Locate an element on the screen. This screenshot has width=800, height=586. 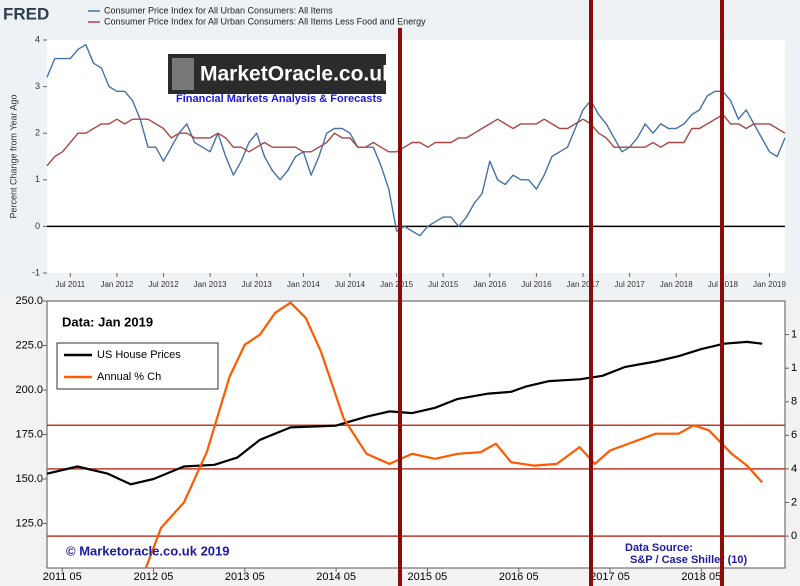
source: S&P / Case Shiller (10) is located at coordinates (689, 560).